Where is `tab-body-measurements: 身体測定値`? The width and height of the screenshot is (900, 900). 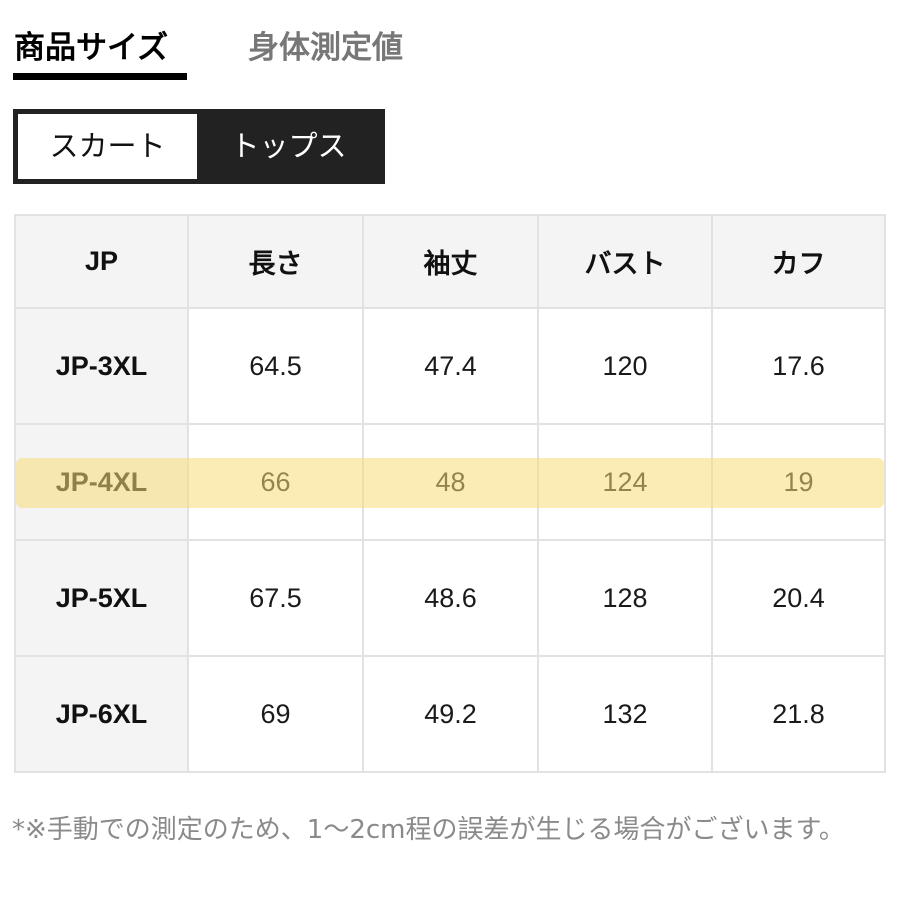
tab-body-measurements: 身体測定値 is located at coordinates (325, 48).